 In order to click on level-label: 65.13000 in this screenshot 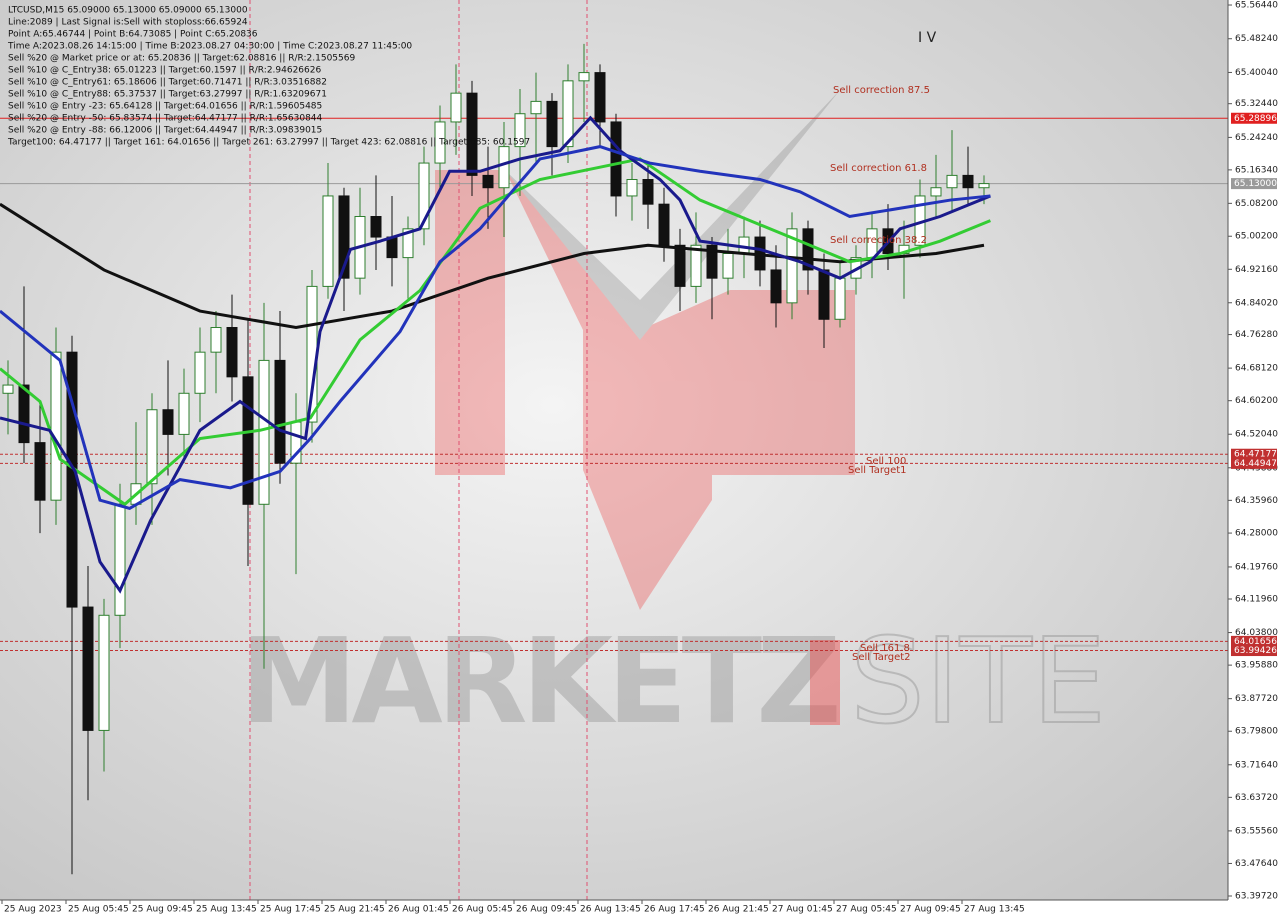, I will do `click(1255, 184)`.